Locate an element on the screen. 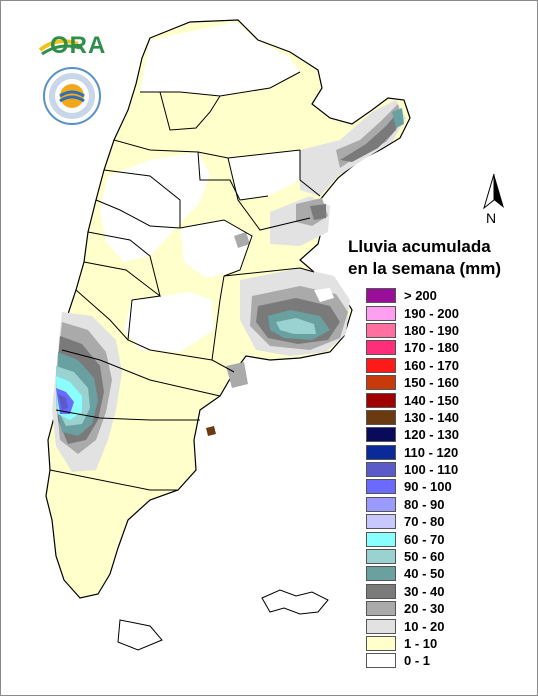 This screenshot has width=538, height=696. ora-logo: ORA is located at coordinates (73, 46).